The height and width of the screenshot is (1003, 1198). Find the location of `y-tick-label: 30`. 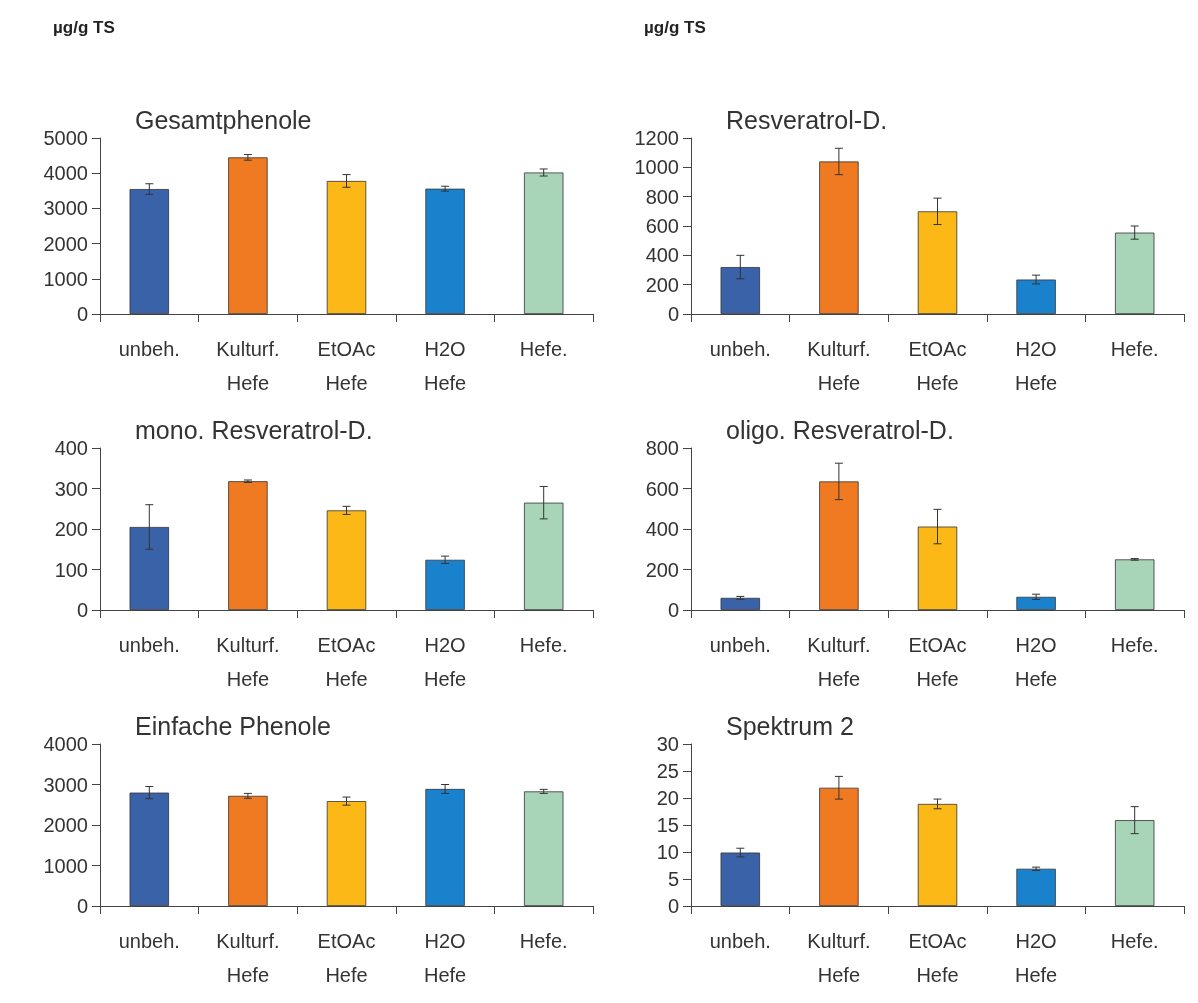

y-tick-label: 30 is located at coordinates (667, 744).